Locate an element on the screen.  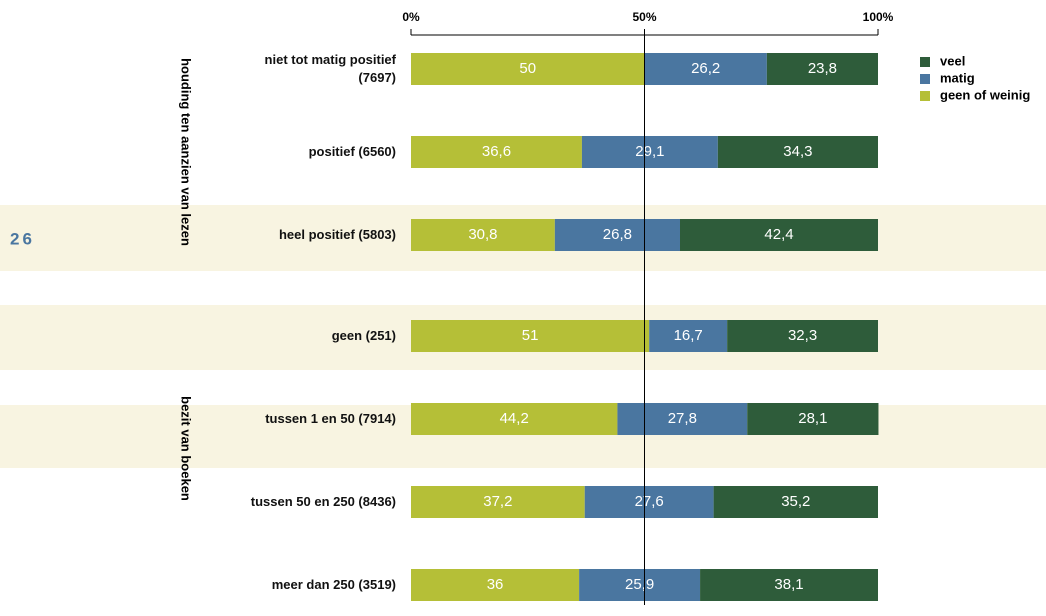
value-label: 50 is located at coordinates (527, 68).